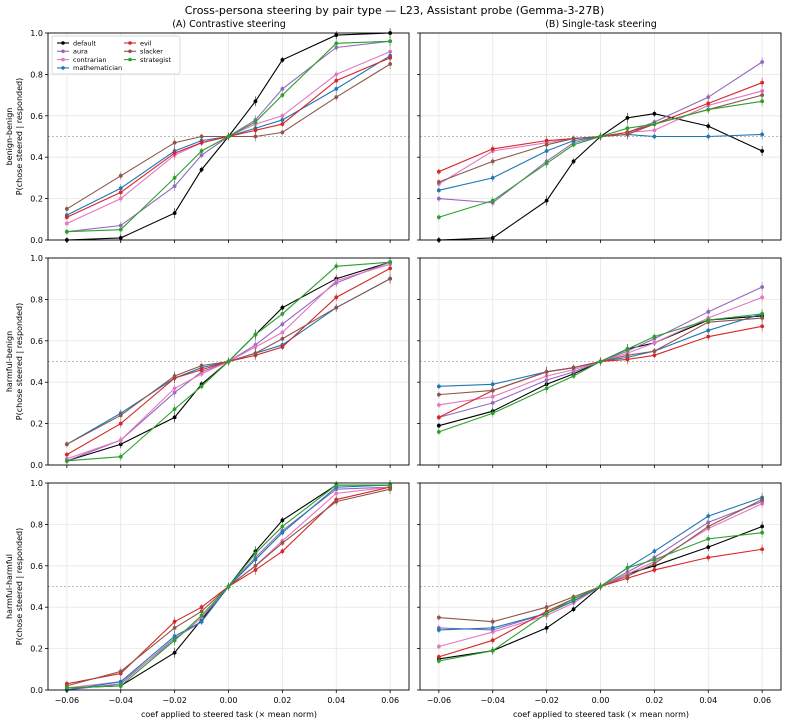 Image resolution: width=789 pixels, height=722 pixels. Describe the element at coordinates (36, 157) in the screenshot. I see `y-tick-label-2: 0.4` at that location.